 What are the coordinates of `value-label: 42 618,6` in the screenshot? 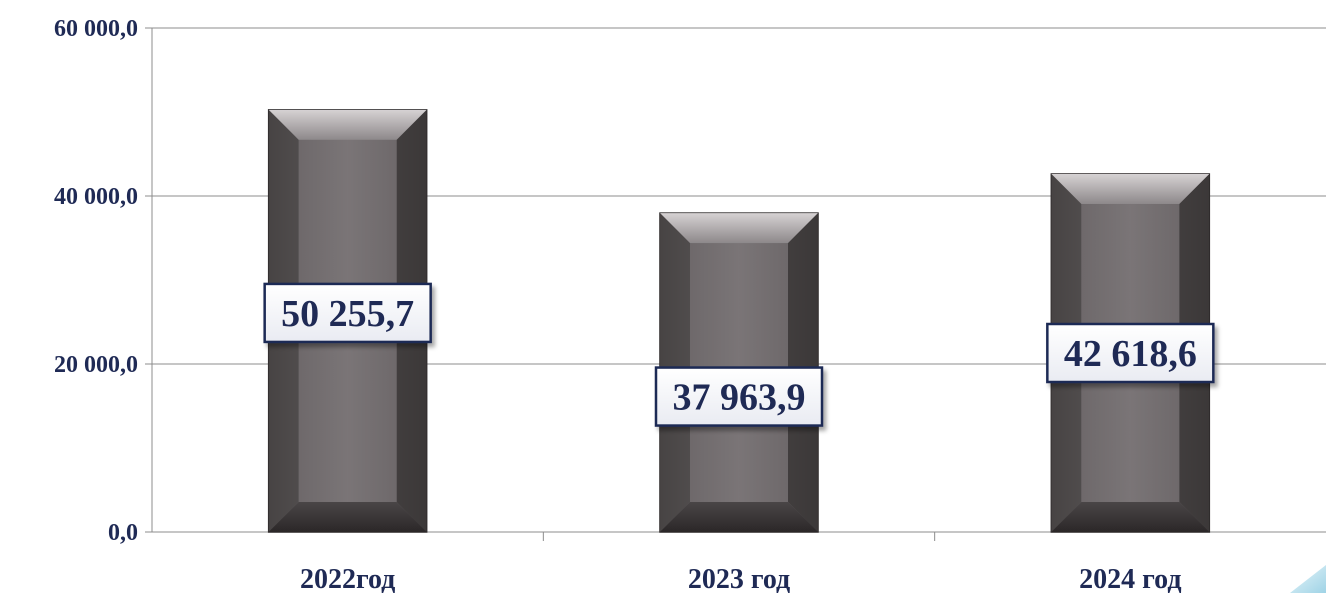 It's located at (1130, 353).